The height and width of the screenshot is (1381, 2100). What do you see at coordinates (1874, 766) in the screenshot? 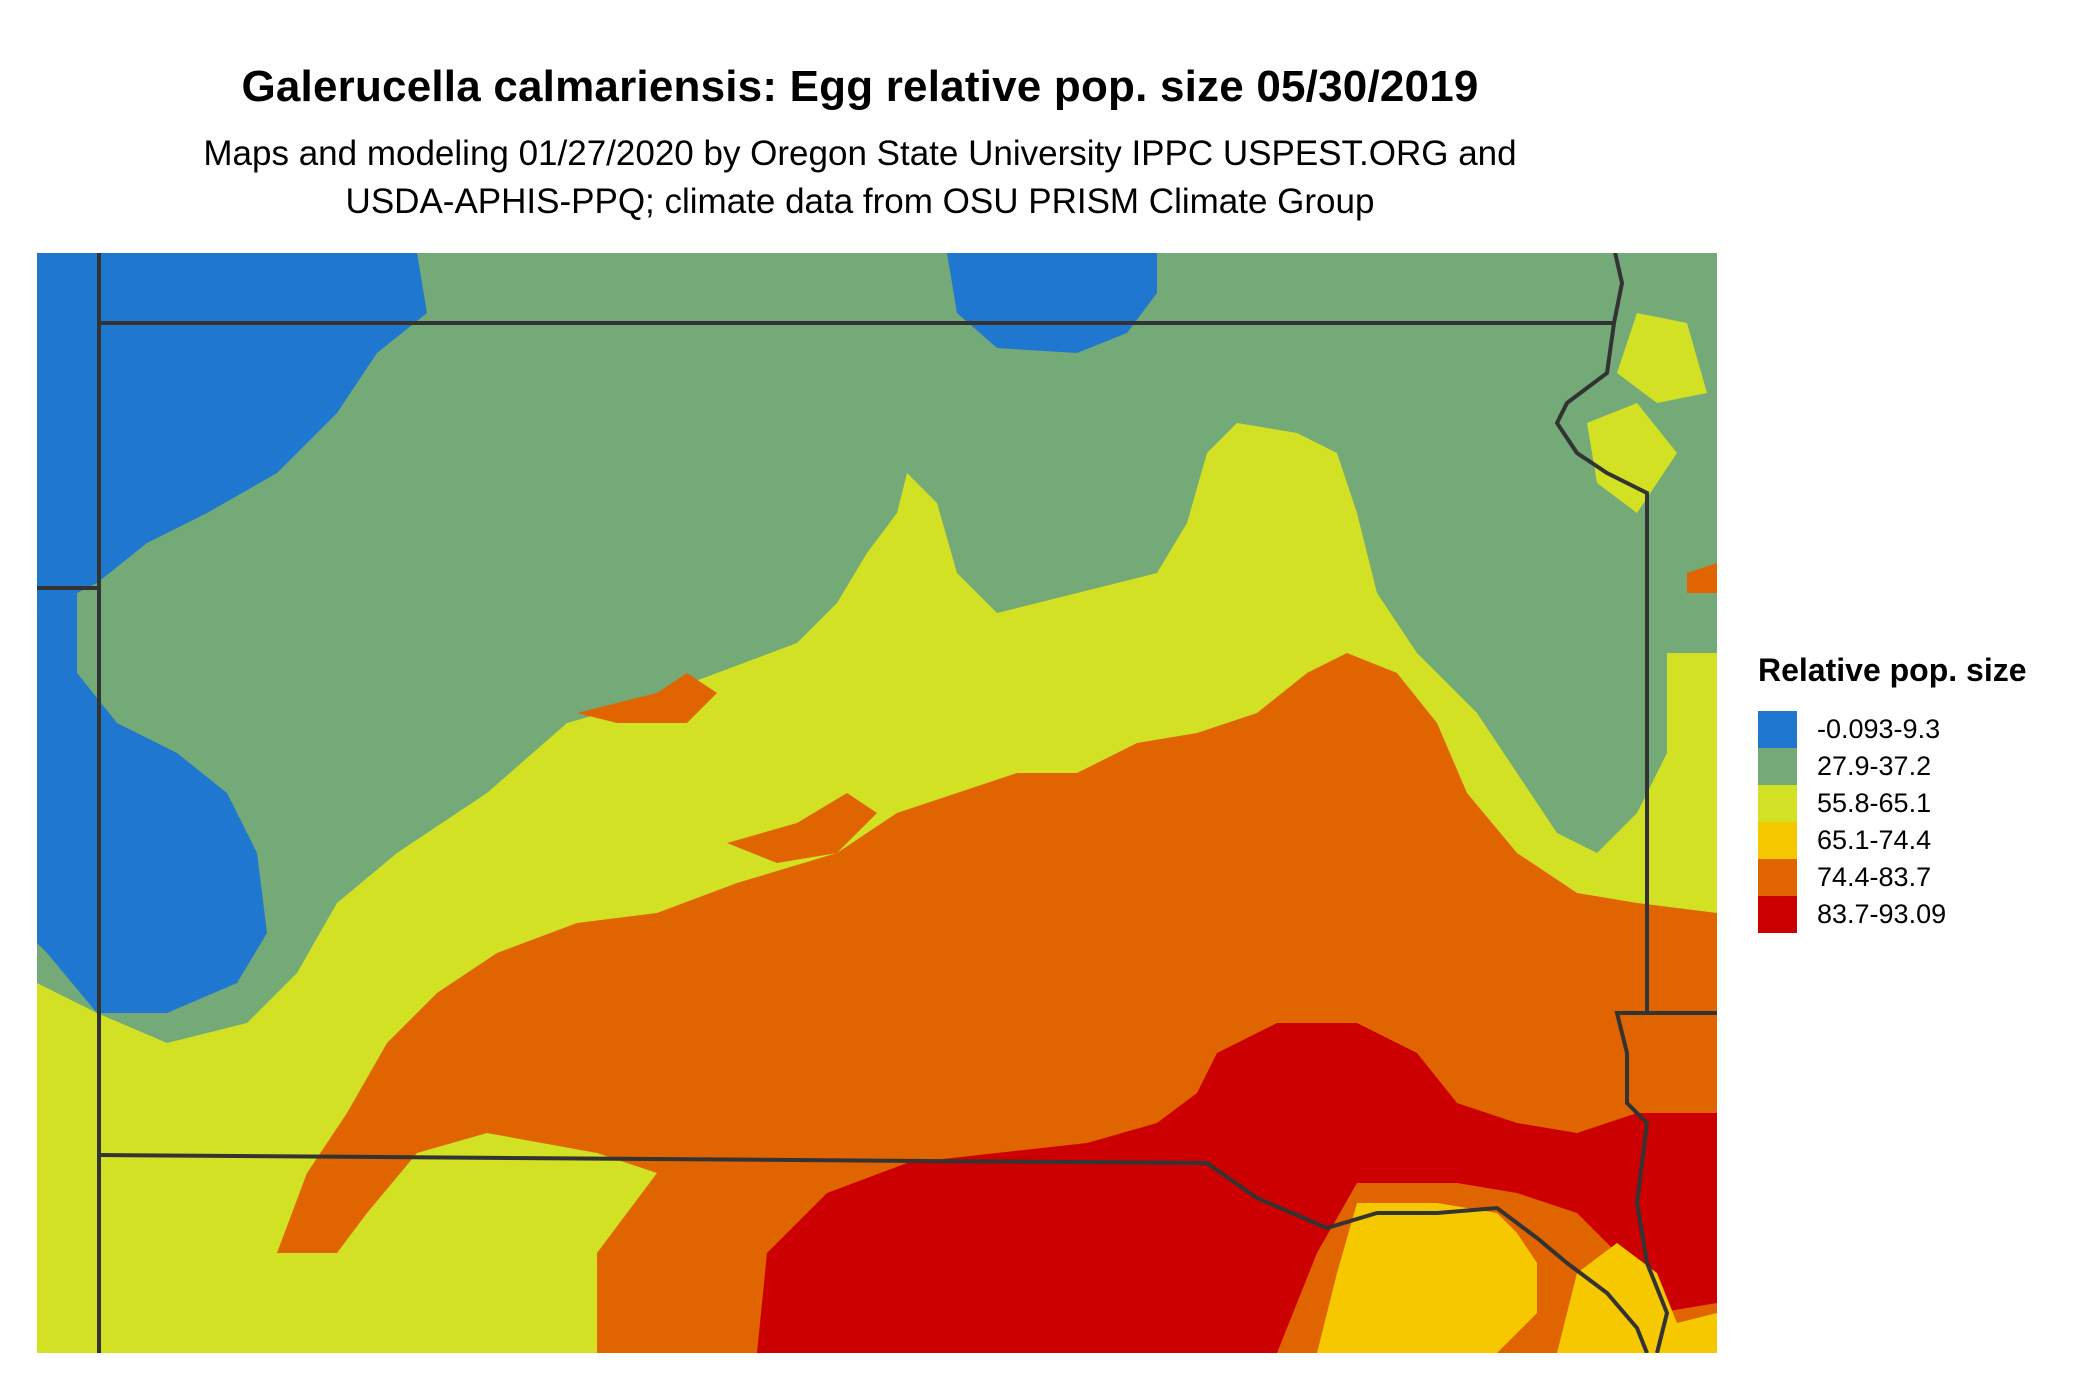
I see `legend-label: 27.9-37.2` at bounding box center [1874, 766].